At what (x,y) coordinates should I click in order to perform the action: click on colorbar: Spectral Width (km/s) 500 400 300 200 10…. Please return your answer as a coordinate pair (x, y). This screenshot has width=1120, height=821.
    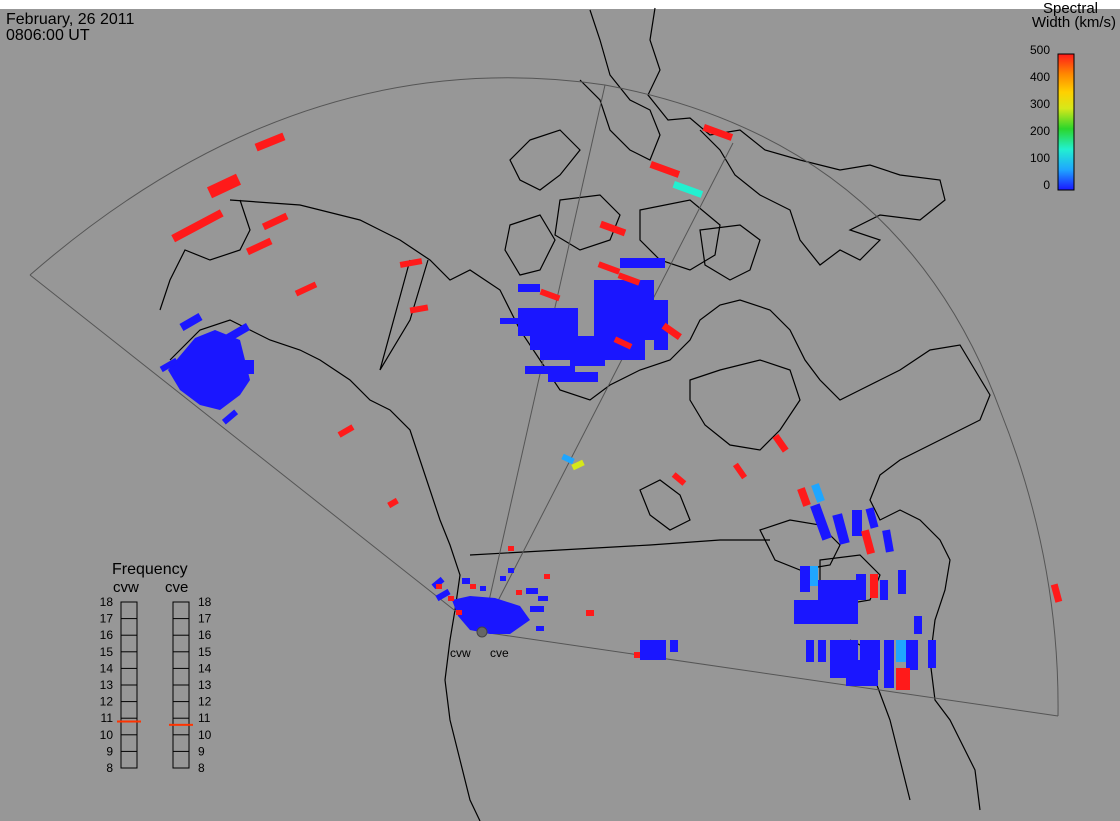
    Looking at the image, I should click on (1073, 96).